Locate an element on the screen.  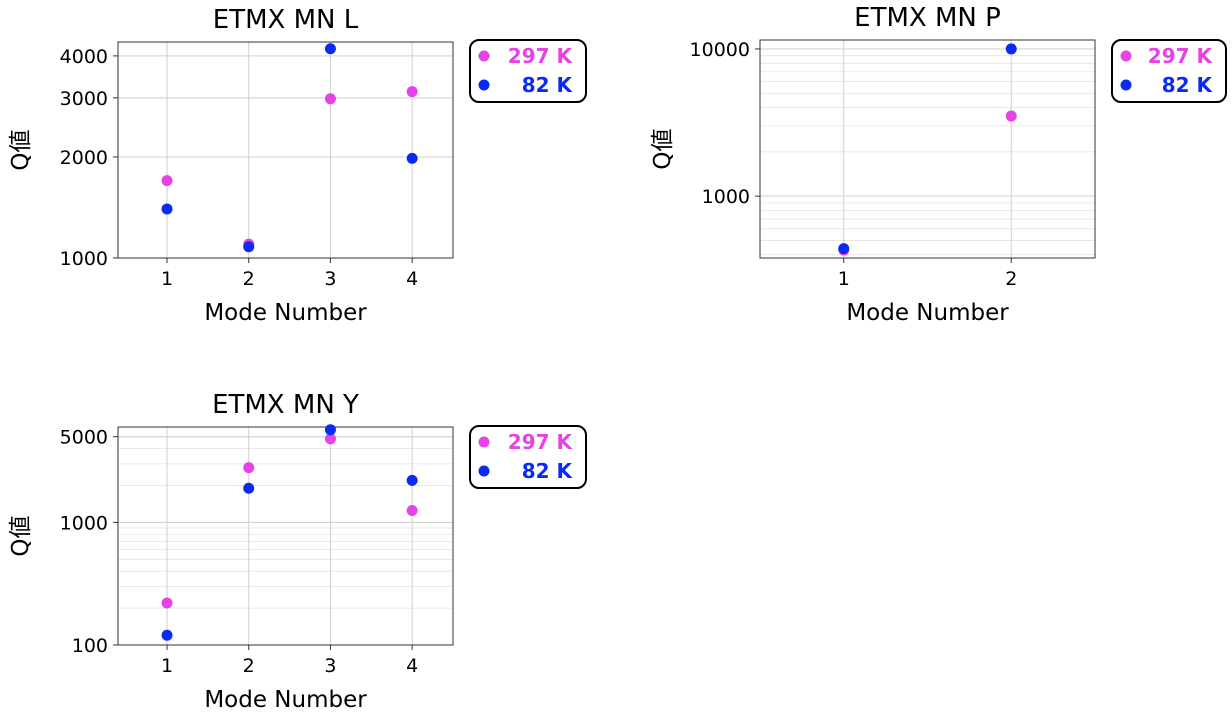
chart-title: ETMX MN L is located at coordinates (286, 20).